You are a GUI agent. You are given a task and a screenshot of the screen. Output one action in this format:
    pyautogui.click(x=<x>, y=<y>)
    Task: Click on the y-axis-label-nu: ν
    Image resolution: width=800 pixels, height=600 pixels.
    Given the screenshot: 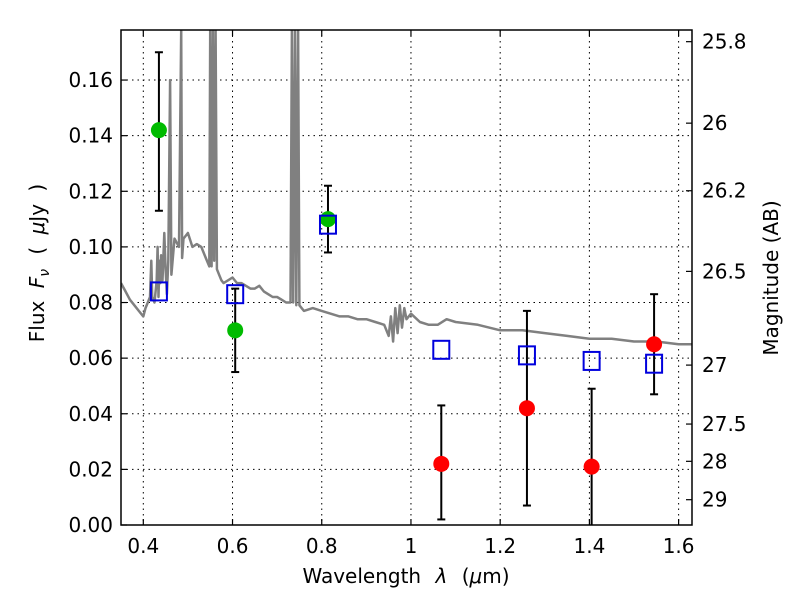 What is the action you would take?
    pyautogui.click(x=45, y=273)
    